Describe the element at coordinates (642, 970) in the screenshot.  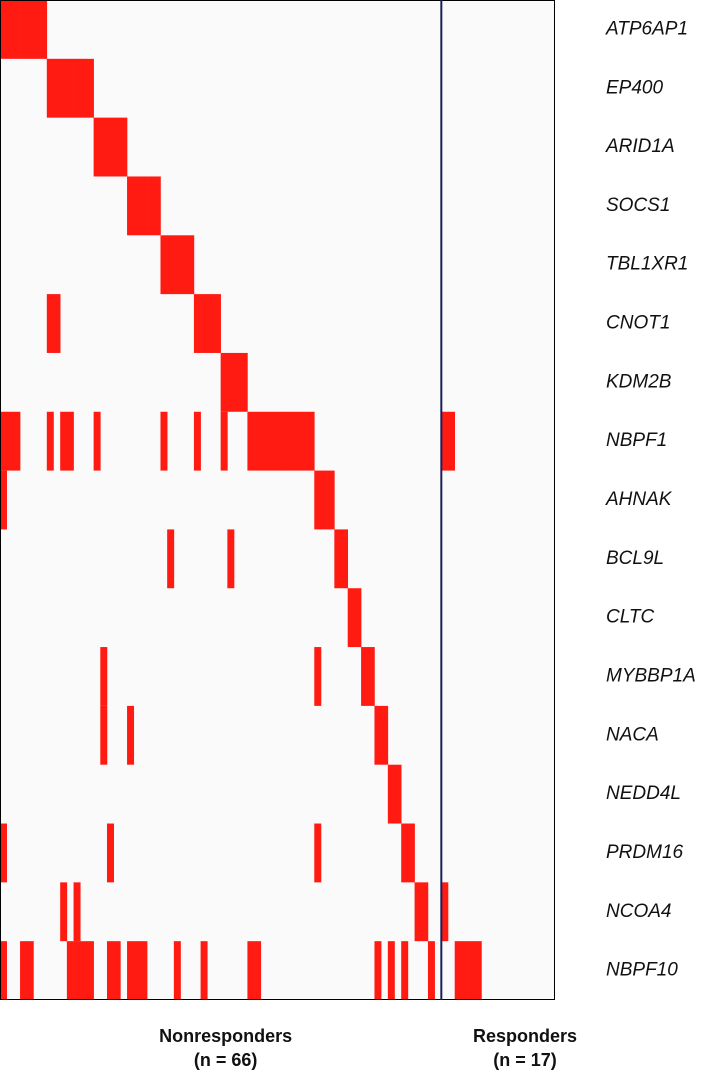
I see `gene-label: NBPF10` at that location.